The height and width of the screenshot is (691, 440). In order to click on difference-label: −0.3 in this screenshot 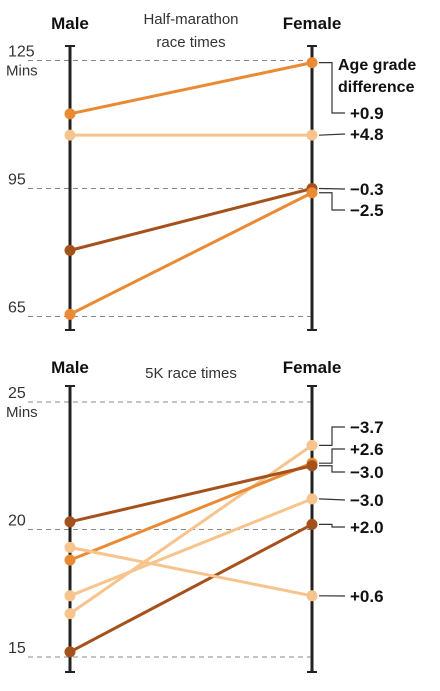, I will do `click(367, 189)`.